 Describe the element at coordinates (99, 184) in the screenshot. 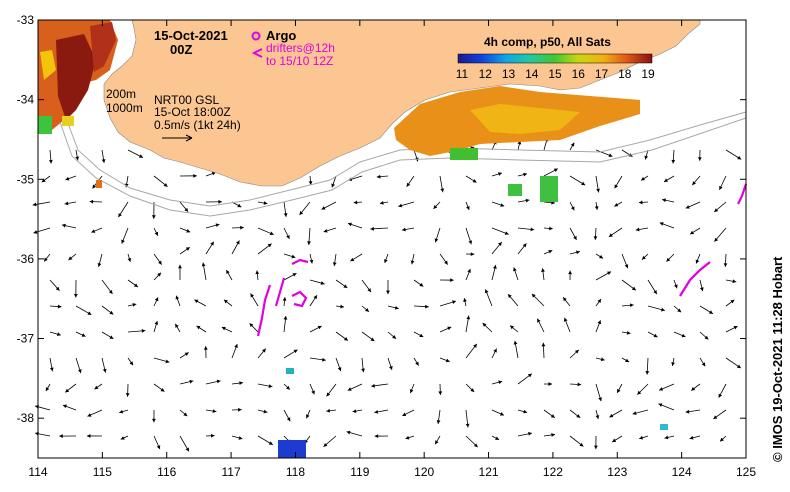

I see `sst-orange-dot` at that location.